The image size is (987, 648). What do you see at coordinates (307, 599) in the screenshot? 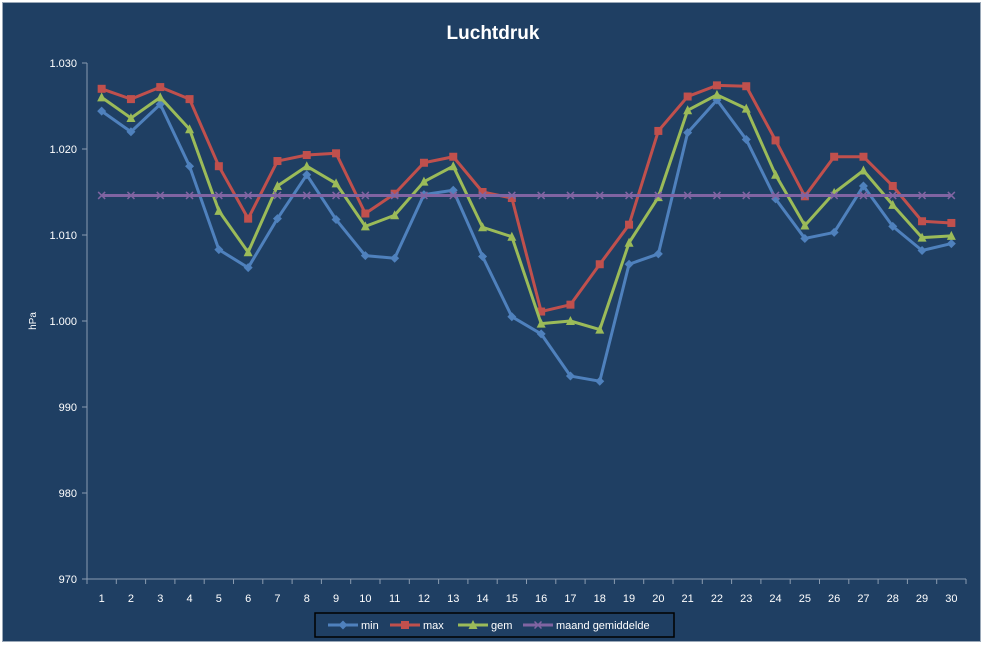
I see `x-tick-label: 8` at bounding box center [307, 599].